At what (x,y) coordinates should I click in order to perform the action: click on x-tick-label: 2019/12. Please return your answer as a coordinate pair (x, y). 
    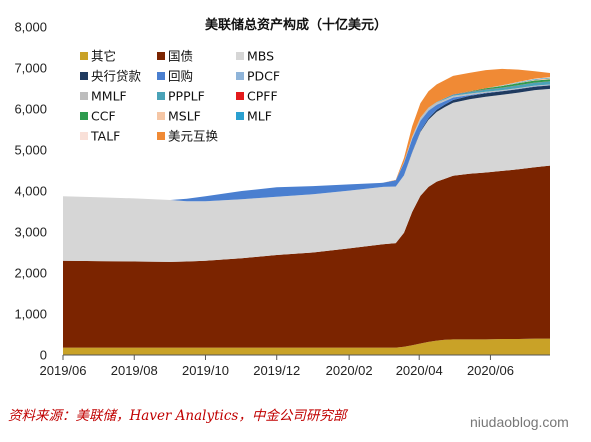
    Looking at the image, I should click on (276, 370).